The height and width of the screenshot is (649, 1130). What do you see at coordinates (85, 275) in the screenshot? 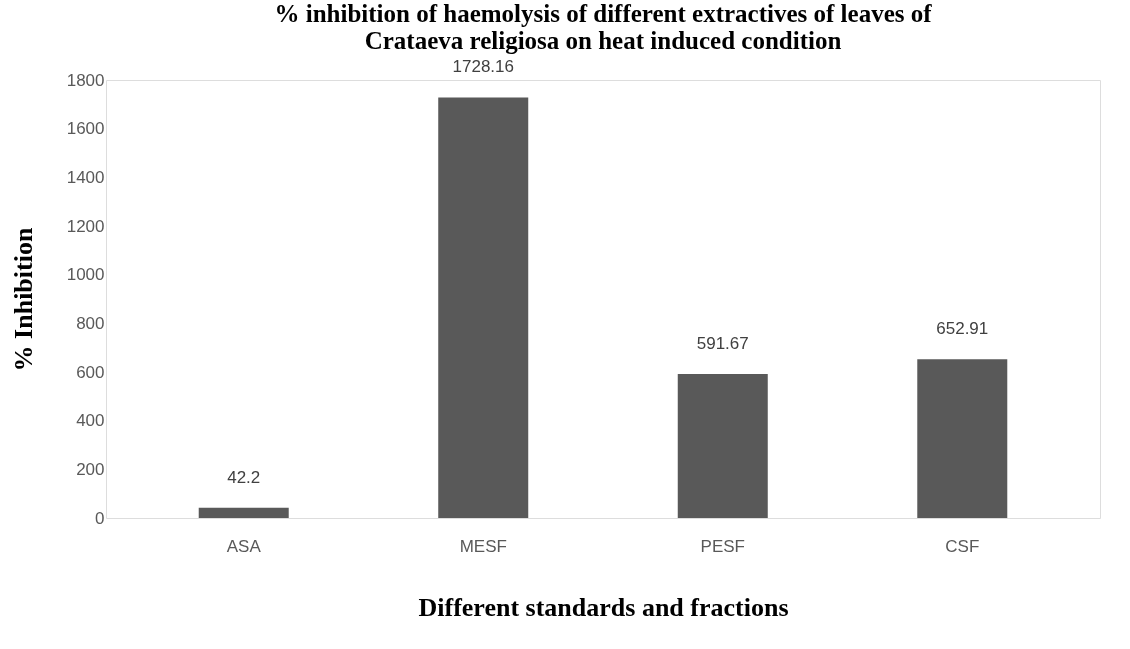
I see `y-tick-label: 1000` at bounding box center [85, 275].